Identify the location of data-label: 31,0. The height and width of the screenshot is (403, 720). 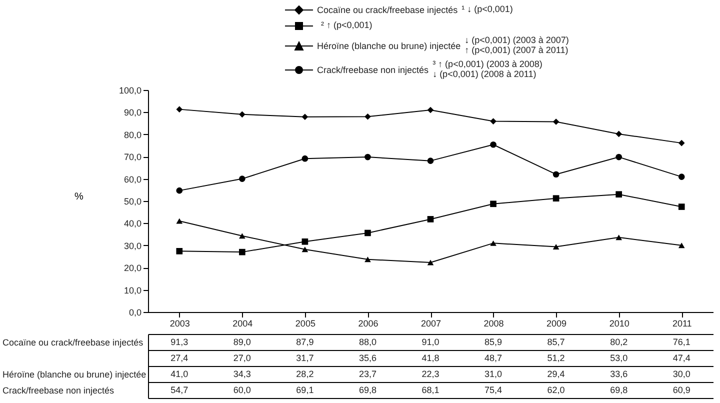
(493, 374).